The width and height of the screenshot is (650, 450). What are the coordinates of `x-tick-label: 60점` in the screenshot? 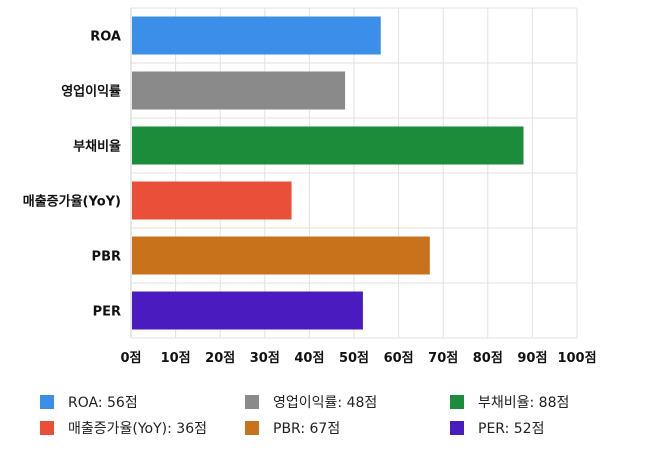 It's located at (399, 358).